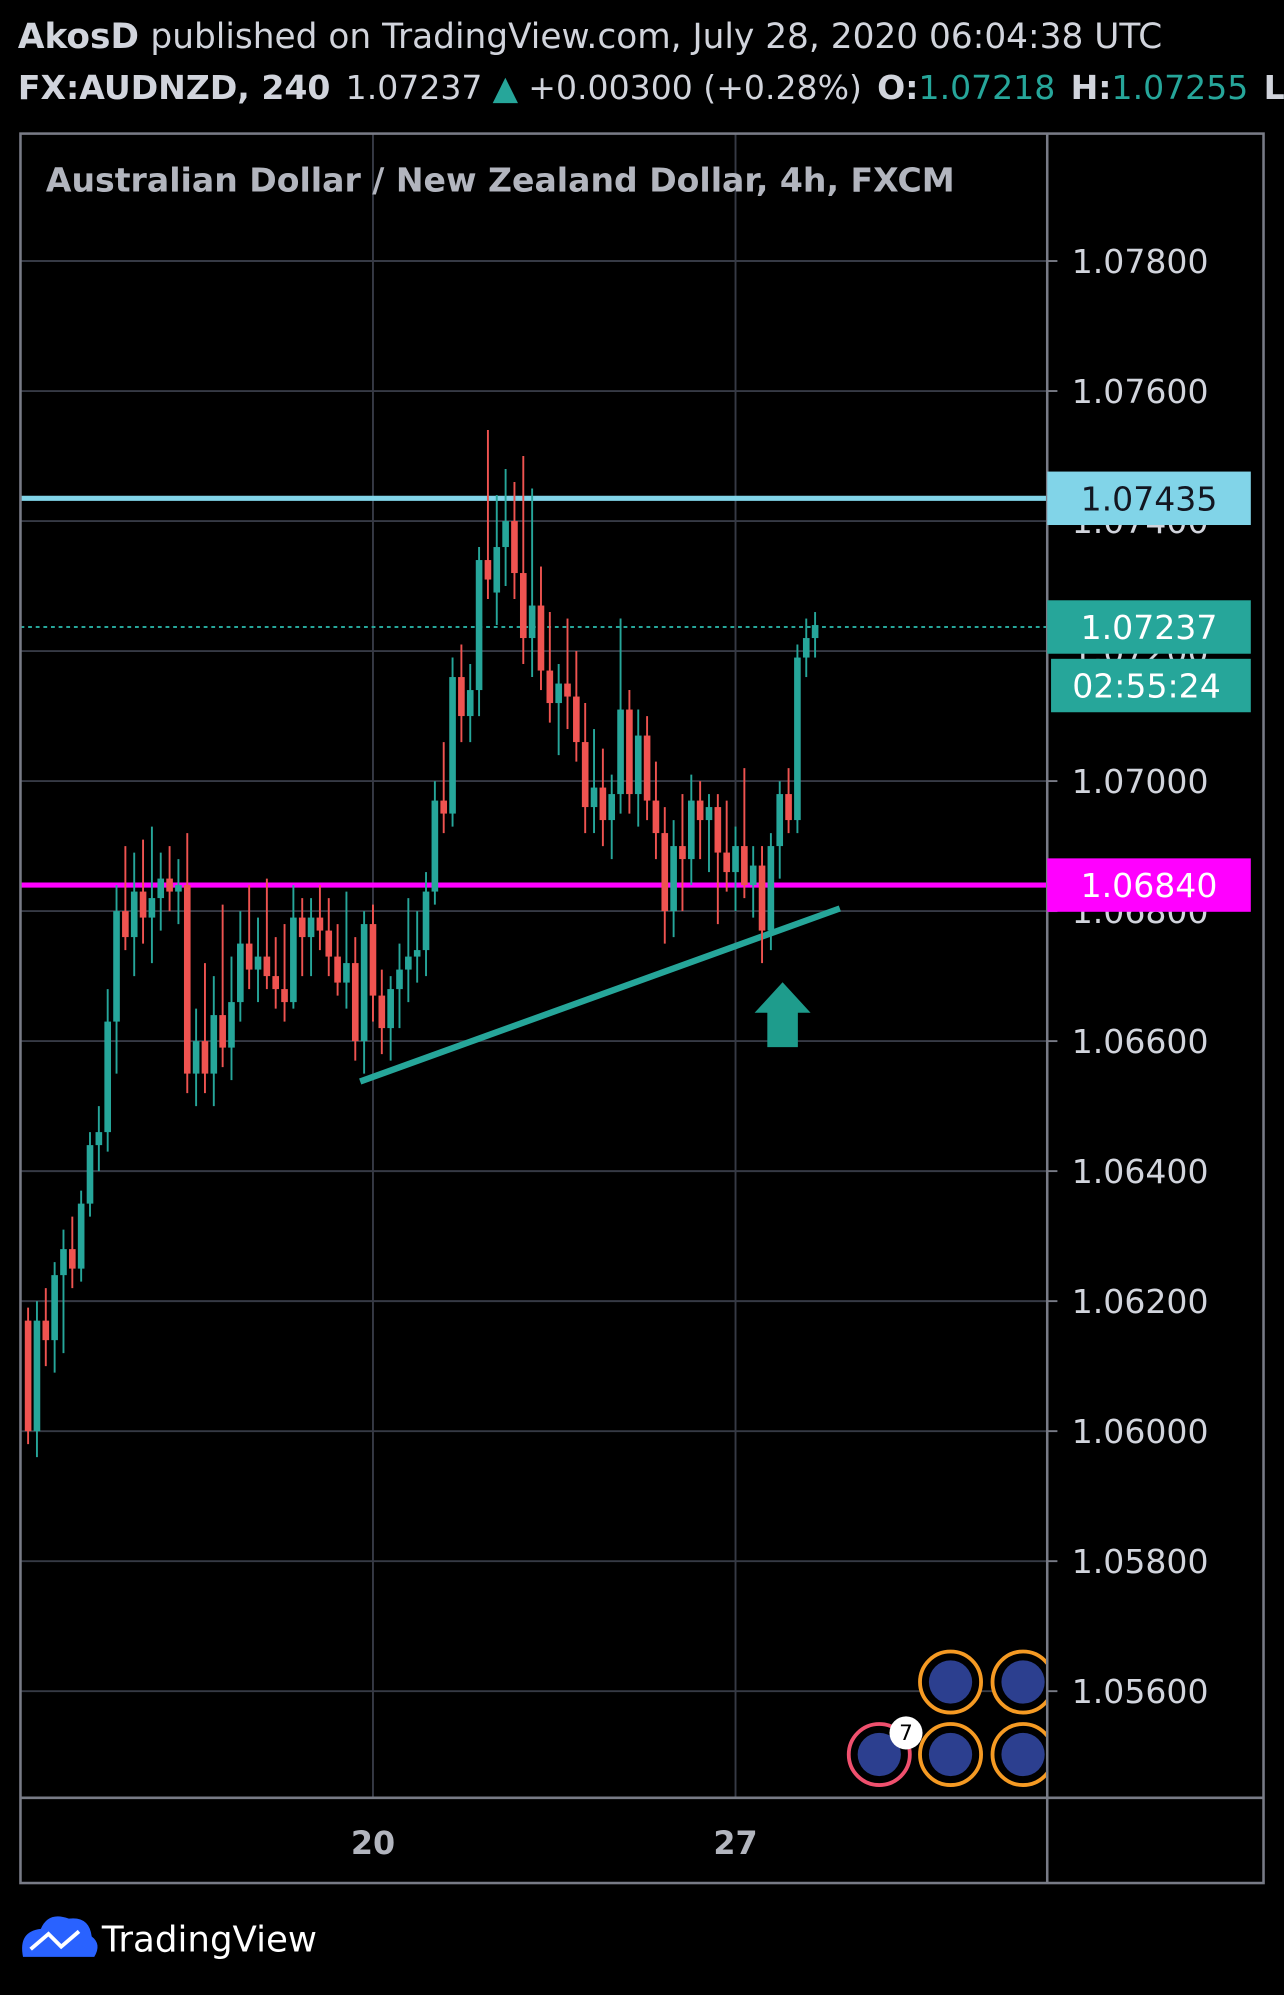 The image size is (1284, 1995). I want to click on countdown-box, so click(1151, 685).